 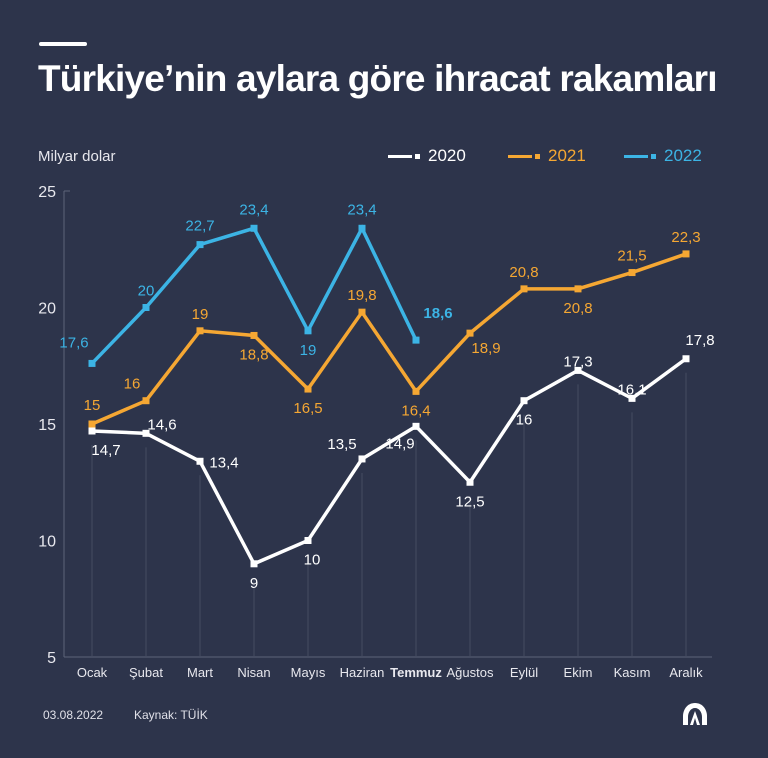 What do you see at coordinates (399, 443) in the screenshot?
I see `data-label-2020: 14,9` at bounding box center [399, 443].